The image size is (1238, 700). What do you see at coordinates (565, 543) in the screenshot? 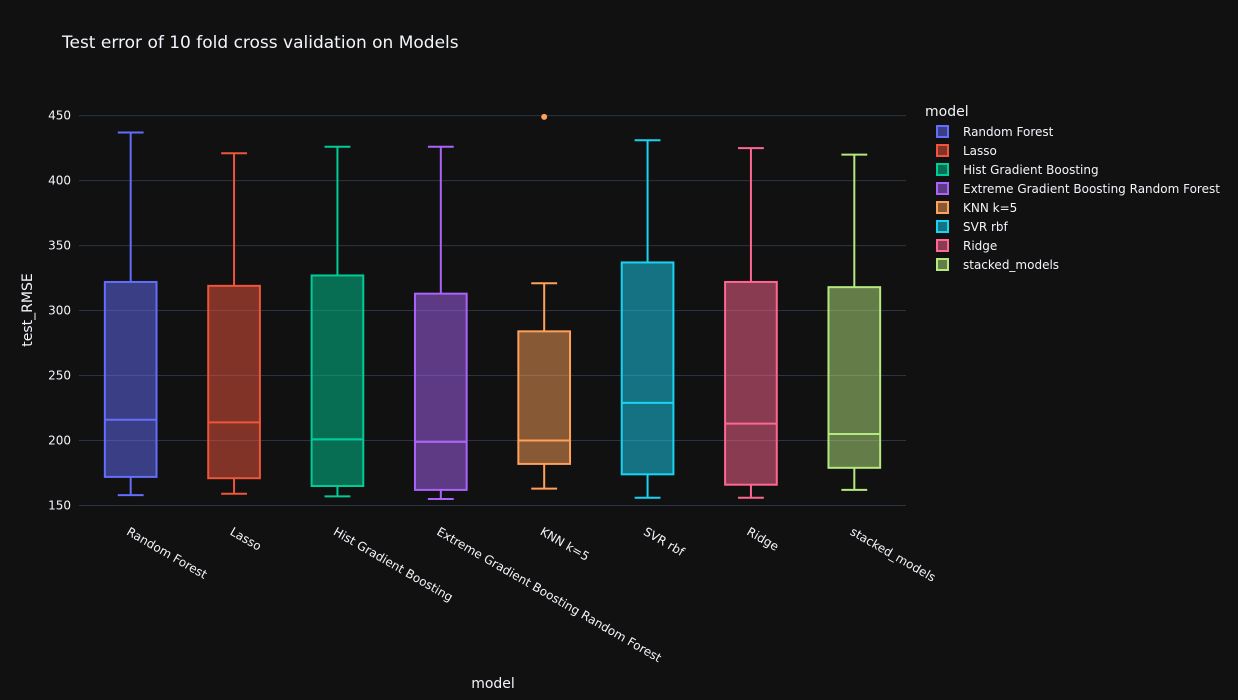
I see `x-tick-label: KNN k=5` at bounding box center [565, 543].